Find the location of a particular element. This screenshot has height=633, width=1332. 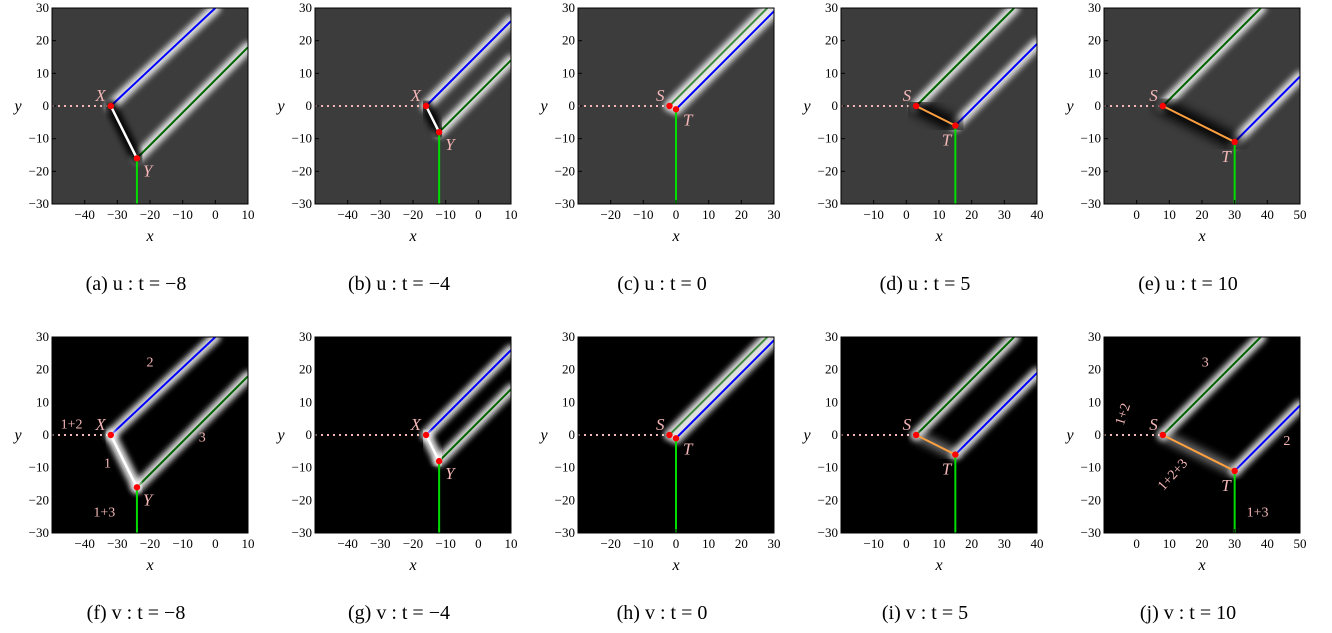

panel-caption: (a) u : t = −8 is located at coordinates (136, 284).